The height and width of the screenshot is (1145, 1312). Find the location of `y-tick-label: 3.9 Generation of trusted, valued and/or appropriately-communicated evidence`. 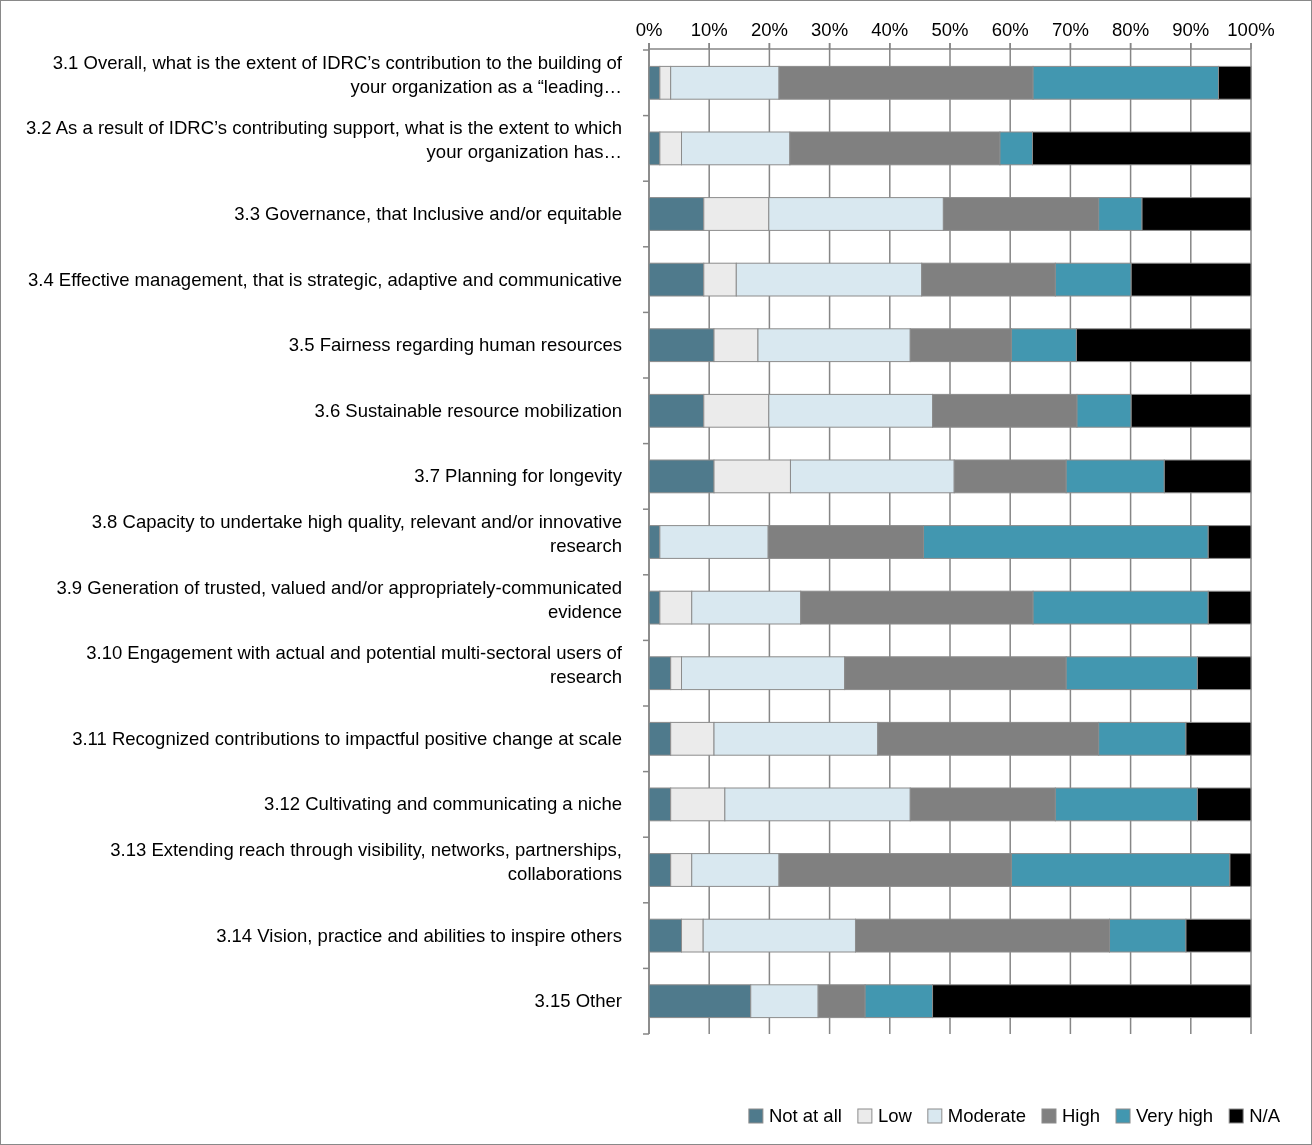

y-tick-label: 3.9 Generation of trusted, valued and/or appropriately-communicated evidence is located at coordinates (339, 599).